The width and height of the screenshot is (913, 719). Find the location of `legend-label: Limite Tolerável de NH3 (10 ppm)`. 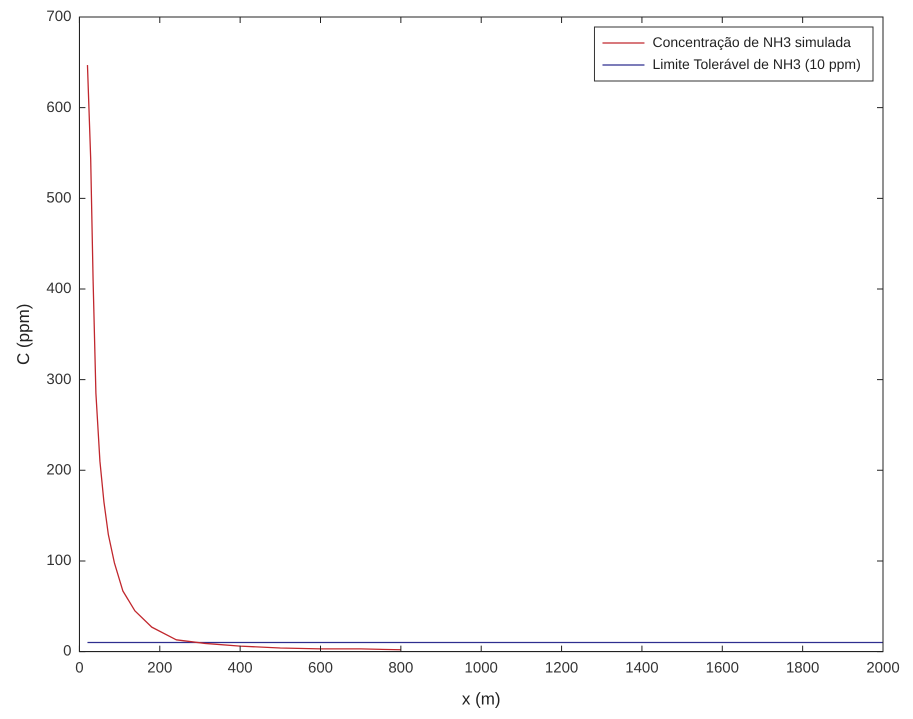

legend-label: Limite Tolerável de NH3 (10 ppm) is located at coordinates (756, 64).